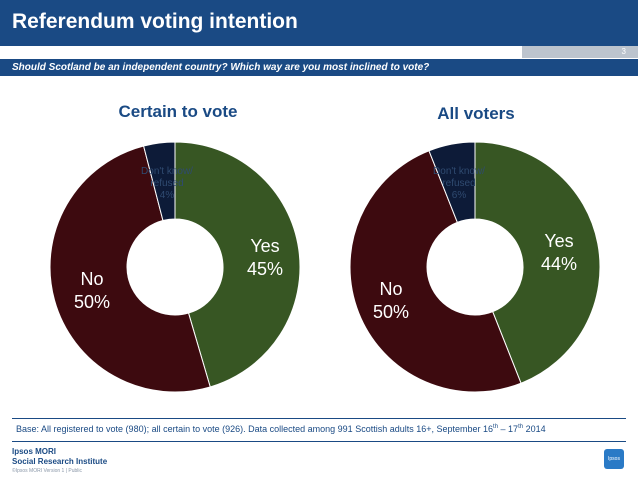 This screenshot has height=479, width=638. Describe the element at coordinates (459, 195) in the screenshot. I see `dk-pct: 6%` at that location.